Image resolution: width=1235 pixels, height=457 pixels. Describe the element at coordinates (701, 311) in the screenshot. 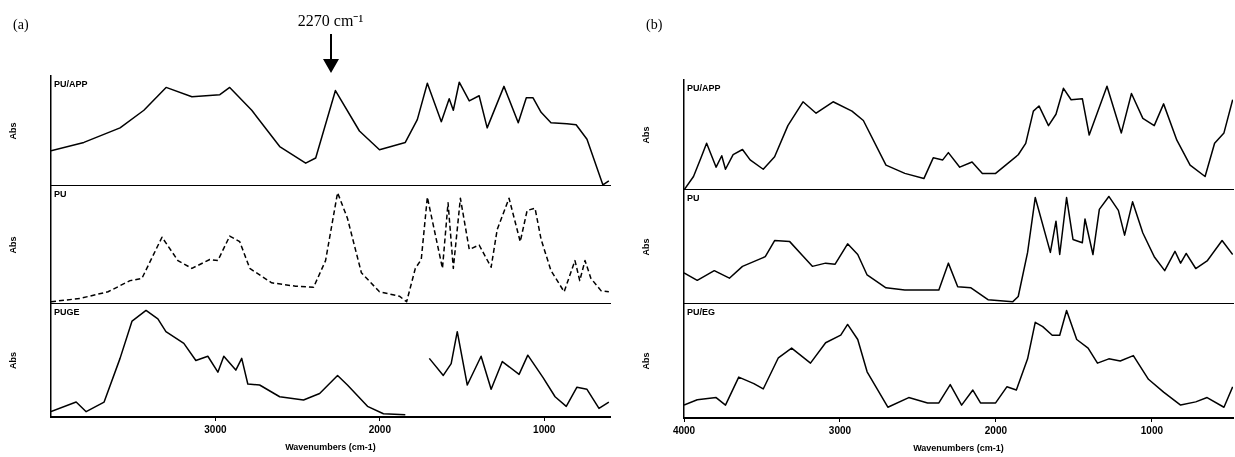

I see `text: PU/EG` at that location.